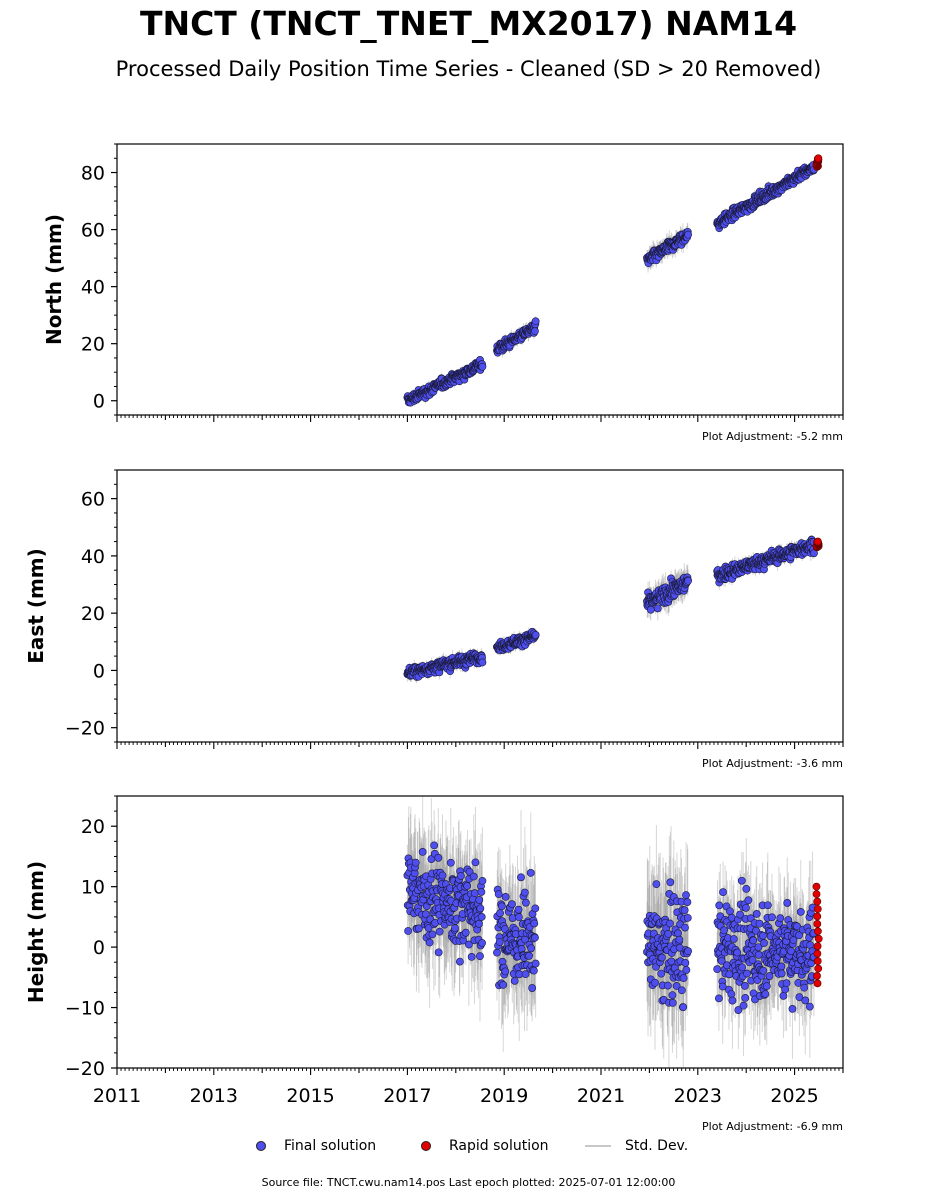 Image resolution: width=937 pixels, height=1200 pixels. I want to click on plot-adjustment-note: Plot Adjustment: -3.6 mm, so click(772, 763).